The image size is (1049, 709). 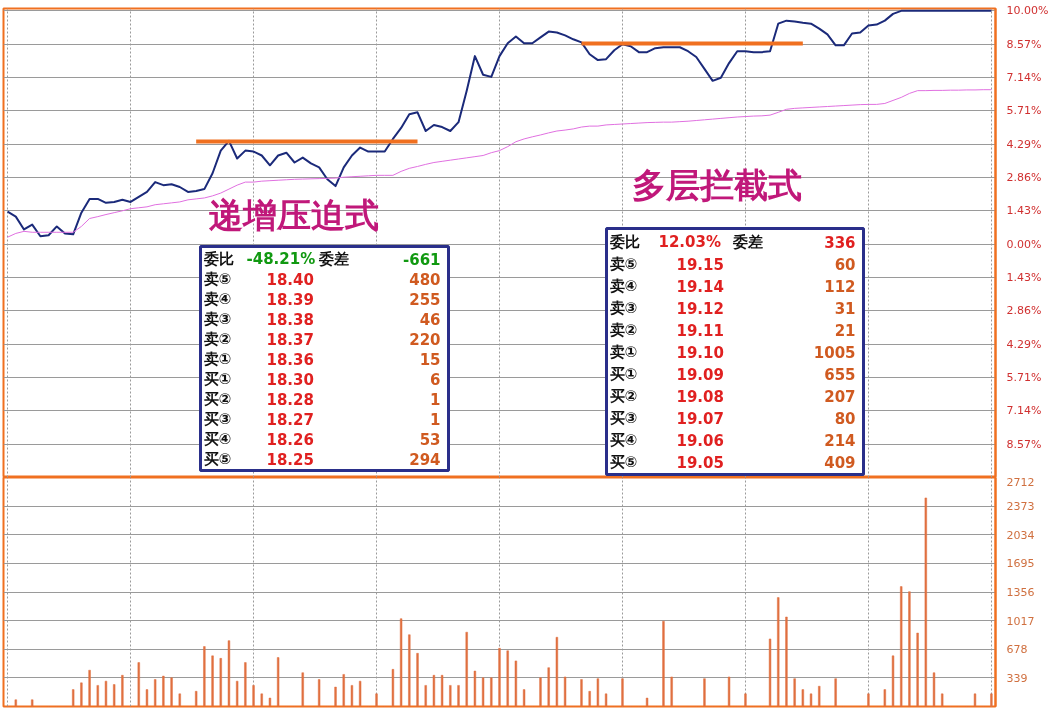 I want to click on annotation: 19.08, so click(x=700, y=396).